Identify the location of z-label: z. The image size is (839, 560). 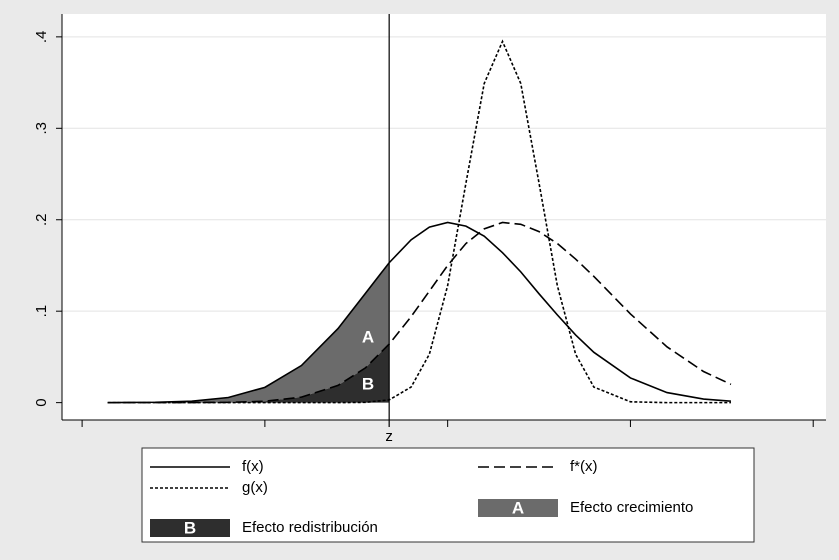
(389, 436).